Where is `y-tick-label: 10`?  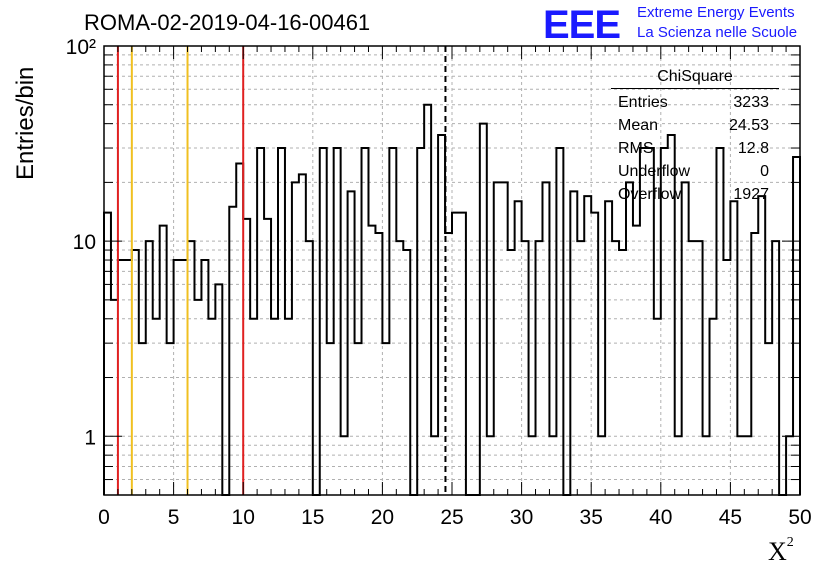 y-tick-label: 10 is located at coordinates (84, 242).